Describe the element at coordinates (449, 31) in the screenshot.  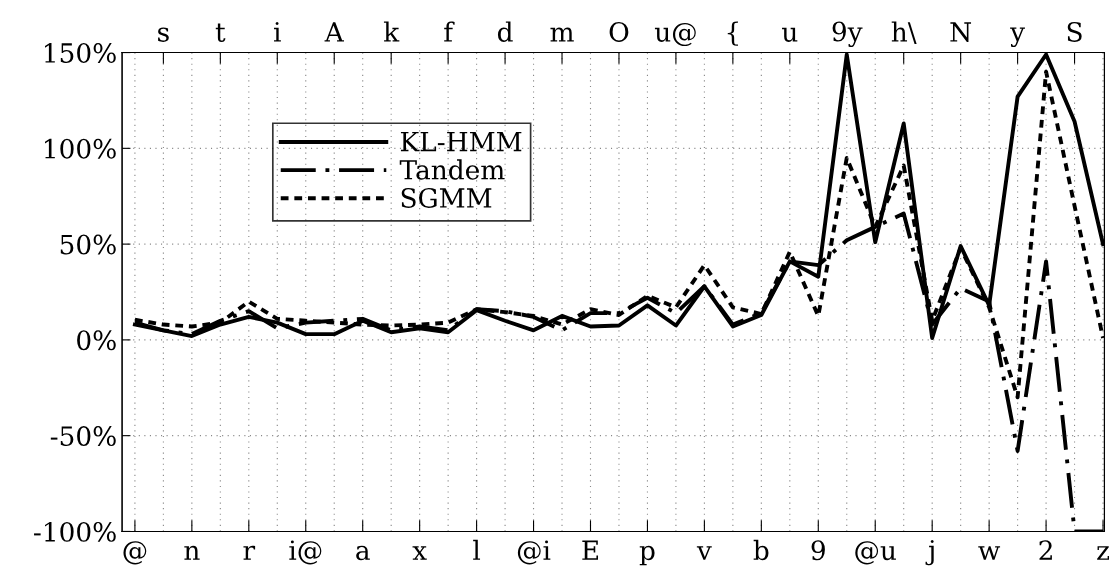
I see `x-tick-label: f` at that location.